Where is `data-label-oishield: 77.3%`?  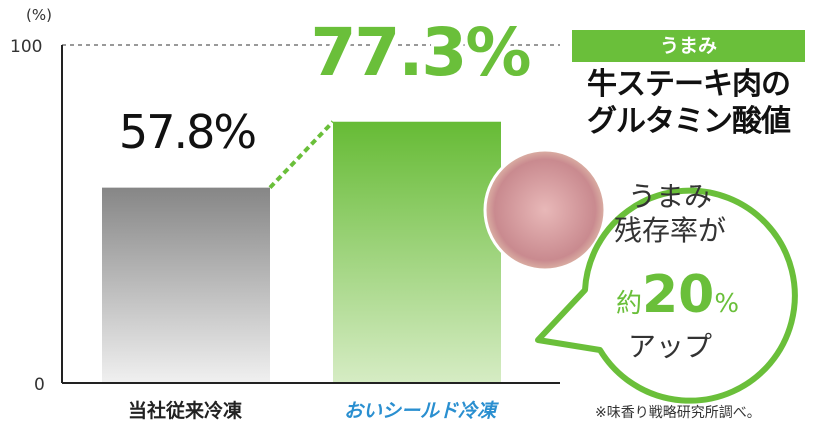
data-label-oishield: 77.3% is located at coordinates (421, 52).